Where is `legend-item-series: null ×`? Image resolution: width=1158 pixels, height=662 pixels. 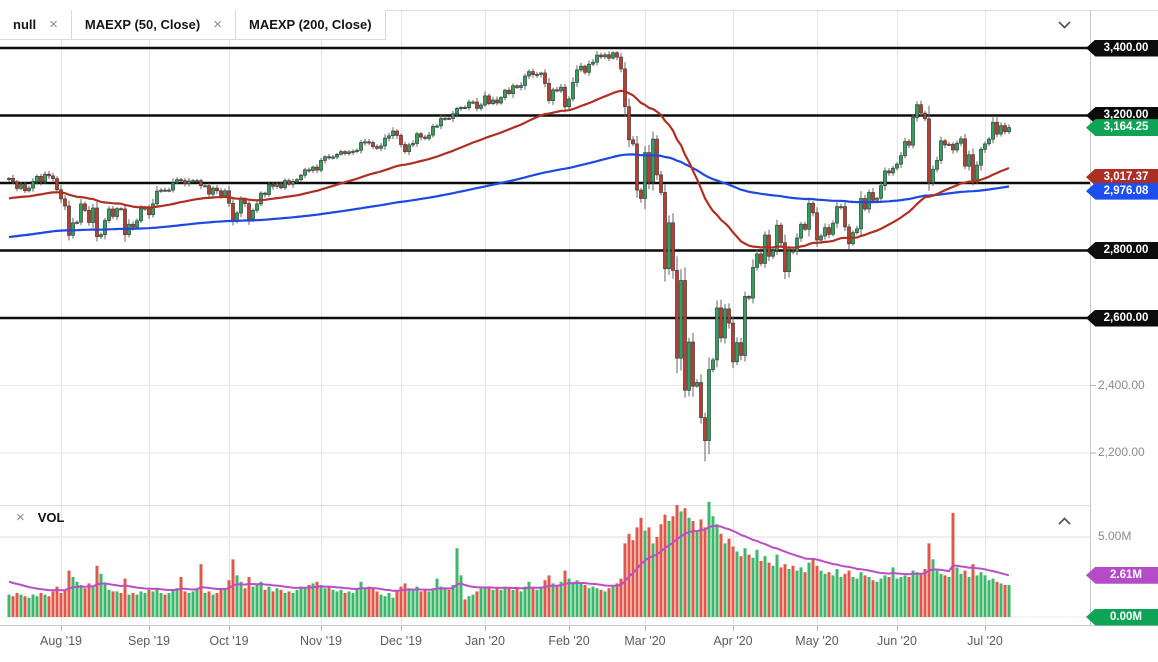
legend-item-series: null × is located at coordinates (36, 25).